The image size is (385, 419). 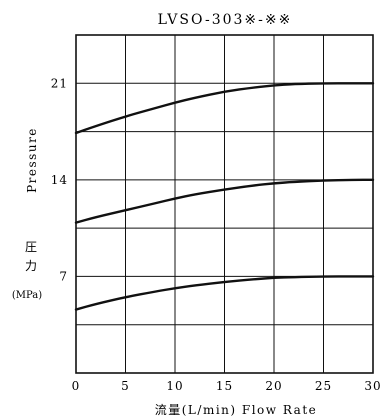 I want to click on y-tick-label: 14, so click(x=59, y=180).